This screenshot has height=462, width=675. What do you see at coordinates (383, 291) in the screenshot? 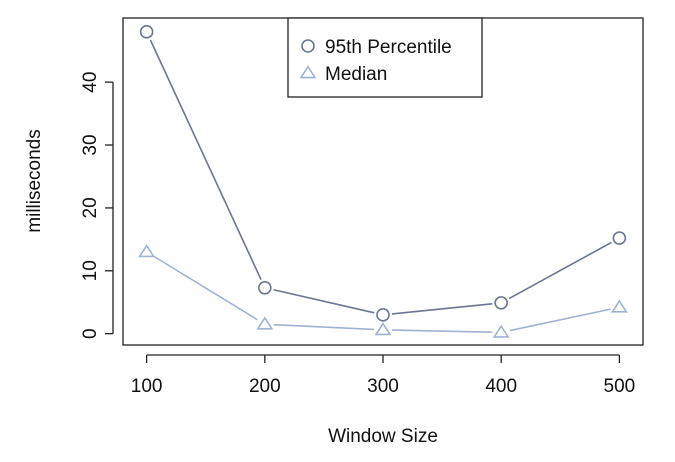
I see `series-median` at bounding box center [383, 291].